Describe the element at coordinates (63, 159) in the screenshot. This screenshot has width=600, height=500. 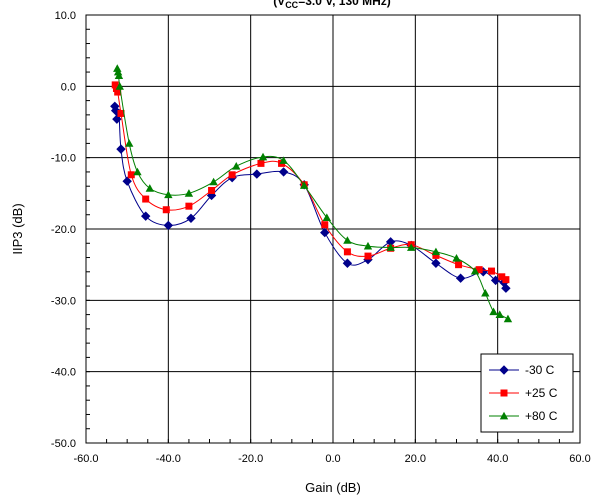
I see `y-tick-label: -10.0` at that location.